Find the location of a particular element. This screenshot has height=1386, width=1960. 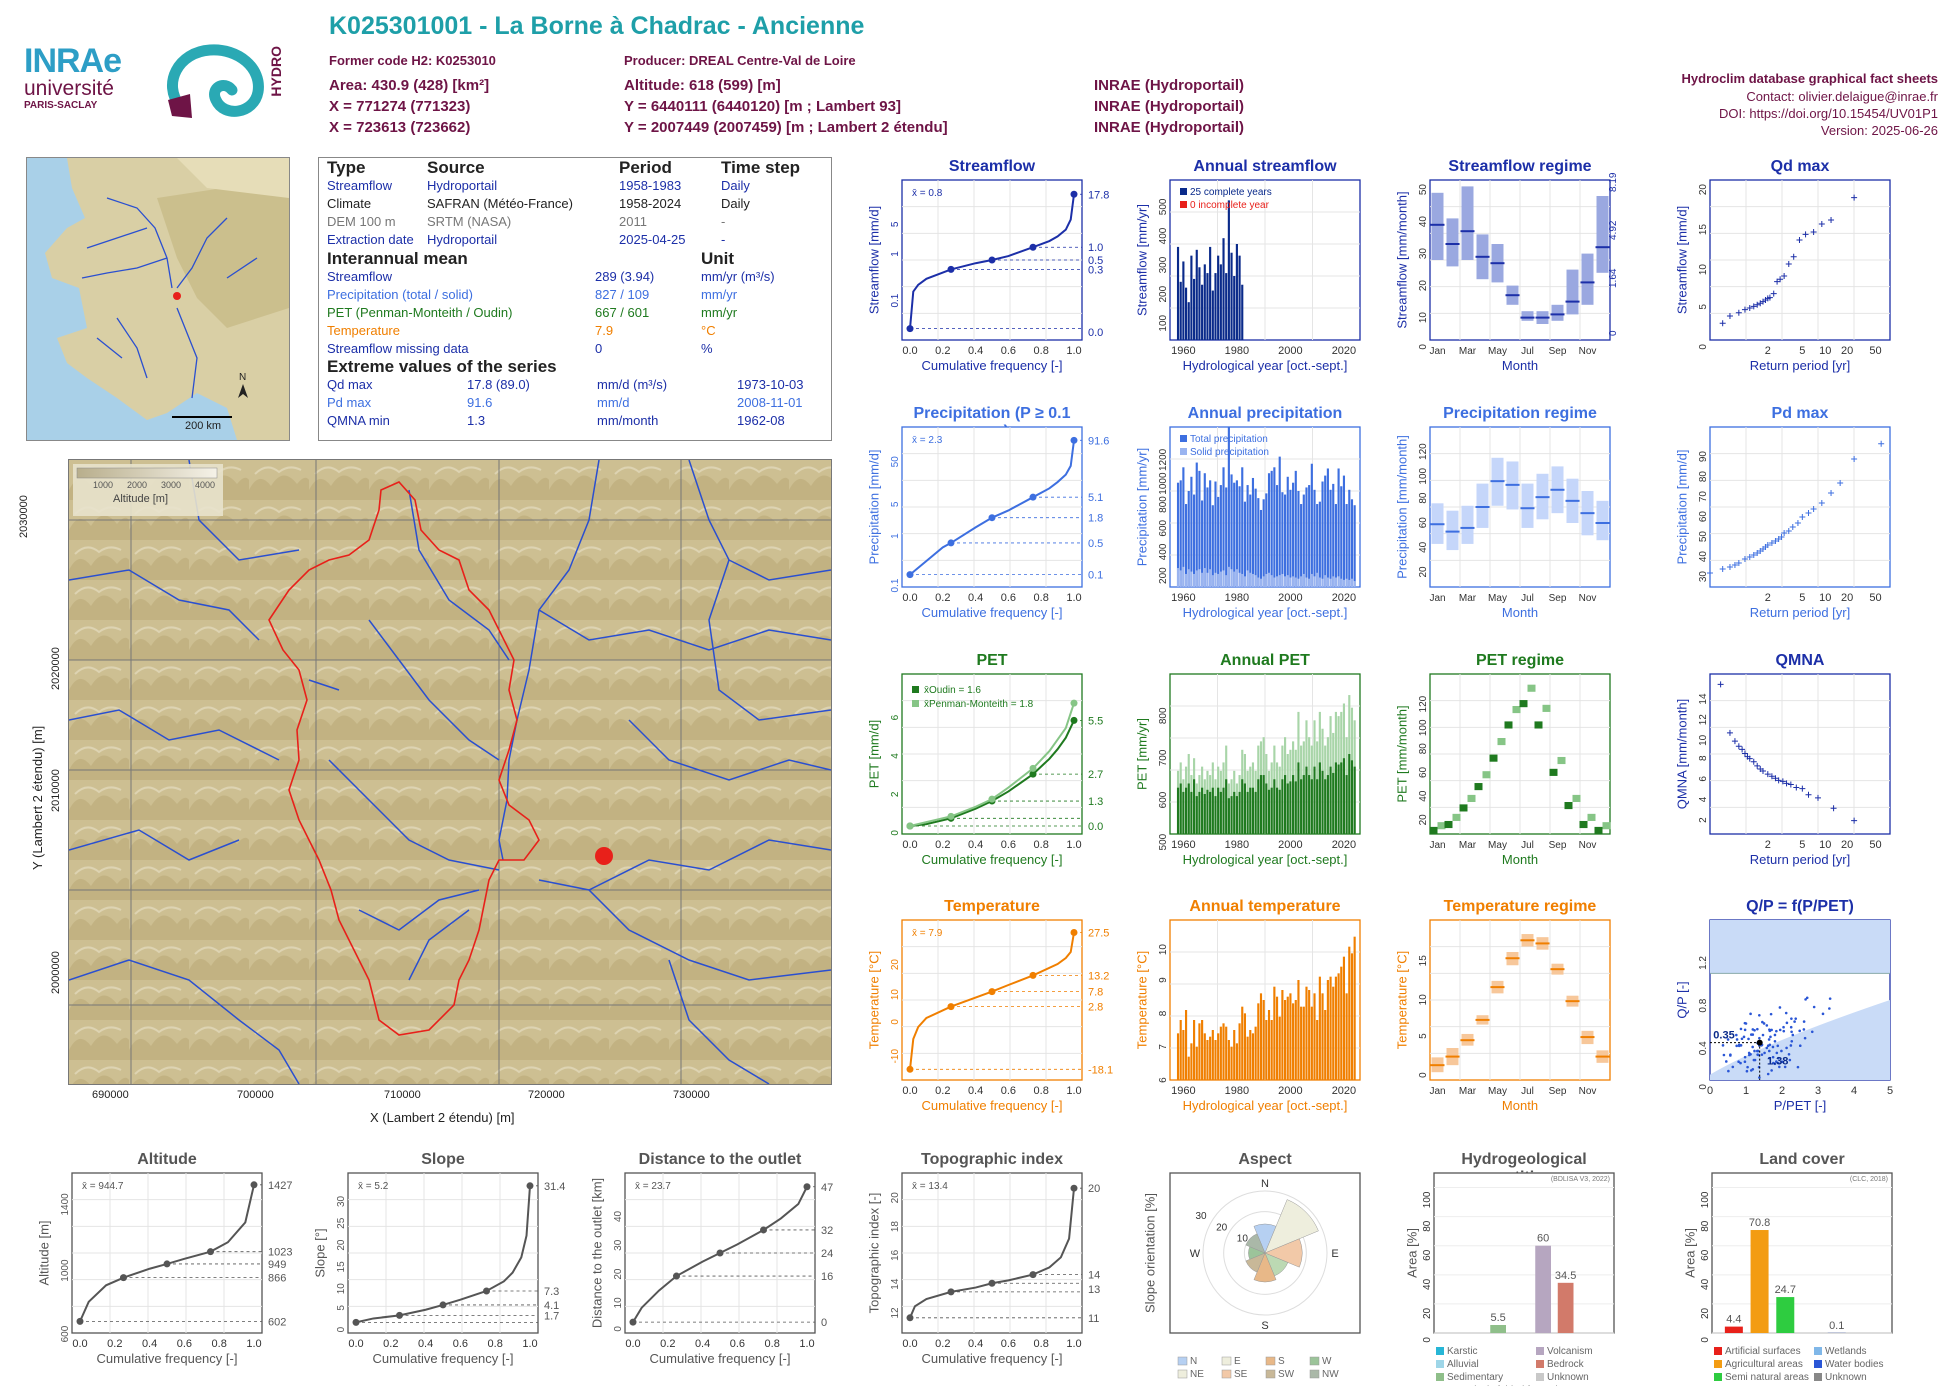

alt-tick: 4000 is located at coordinates (205, 485).